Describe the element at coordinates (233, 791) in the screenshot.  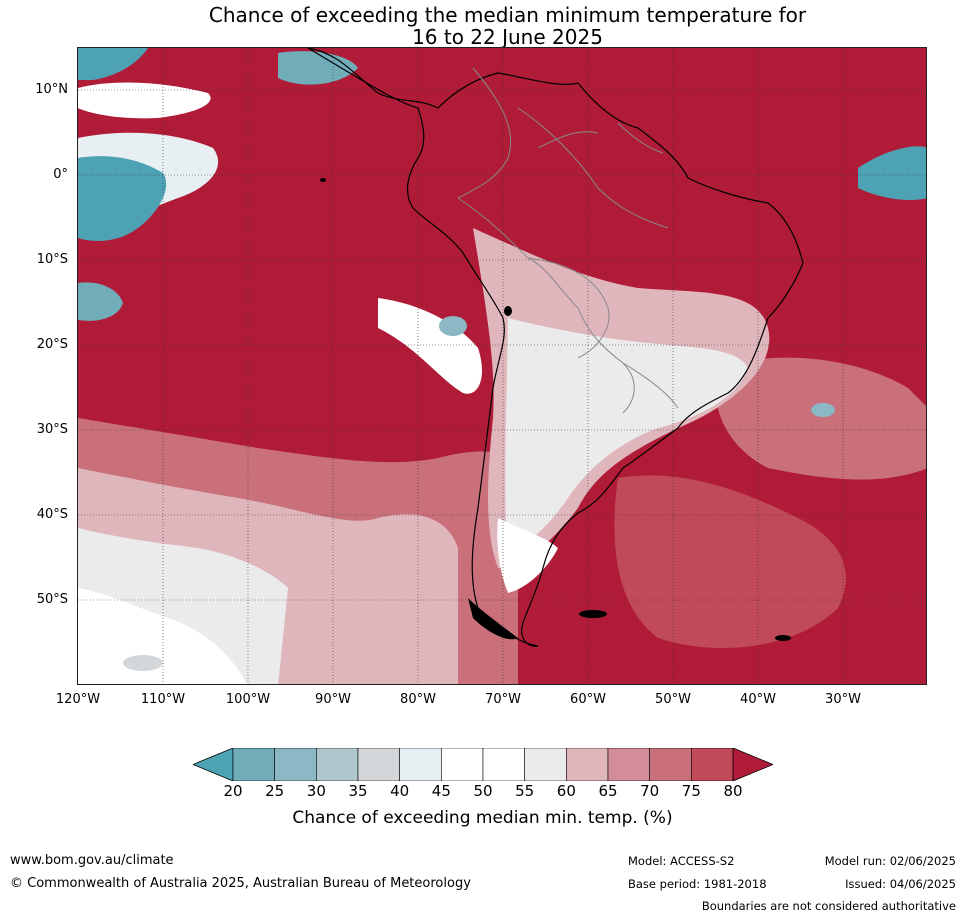
I see `colorbar-tick-label: 20` at that location.